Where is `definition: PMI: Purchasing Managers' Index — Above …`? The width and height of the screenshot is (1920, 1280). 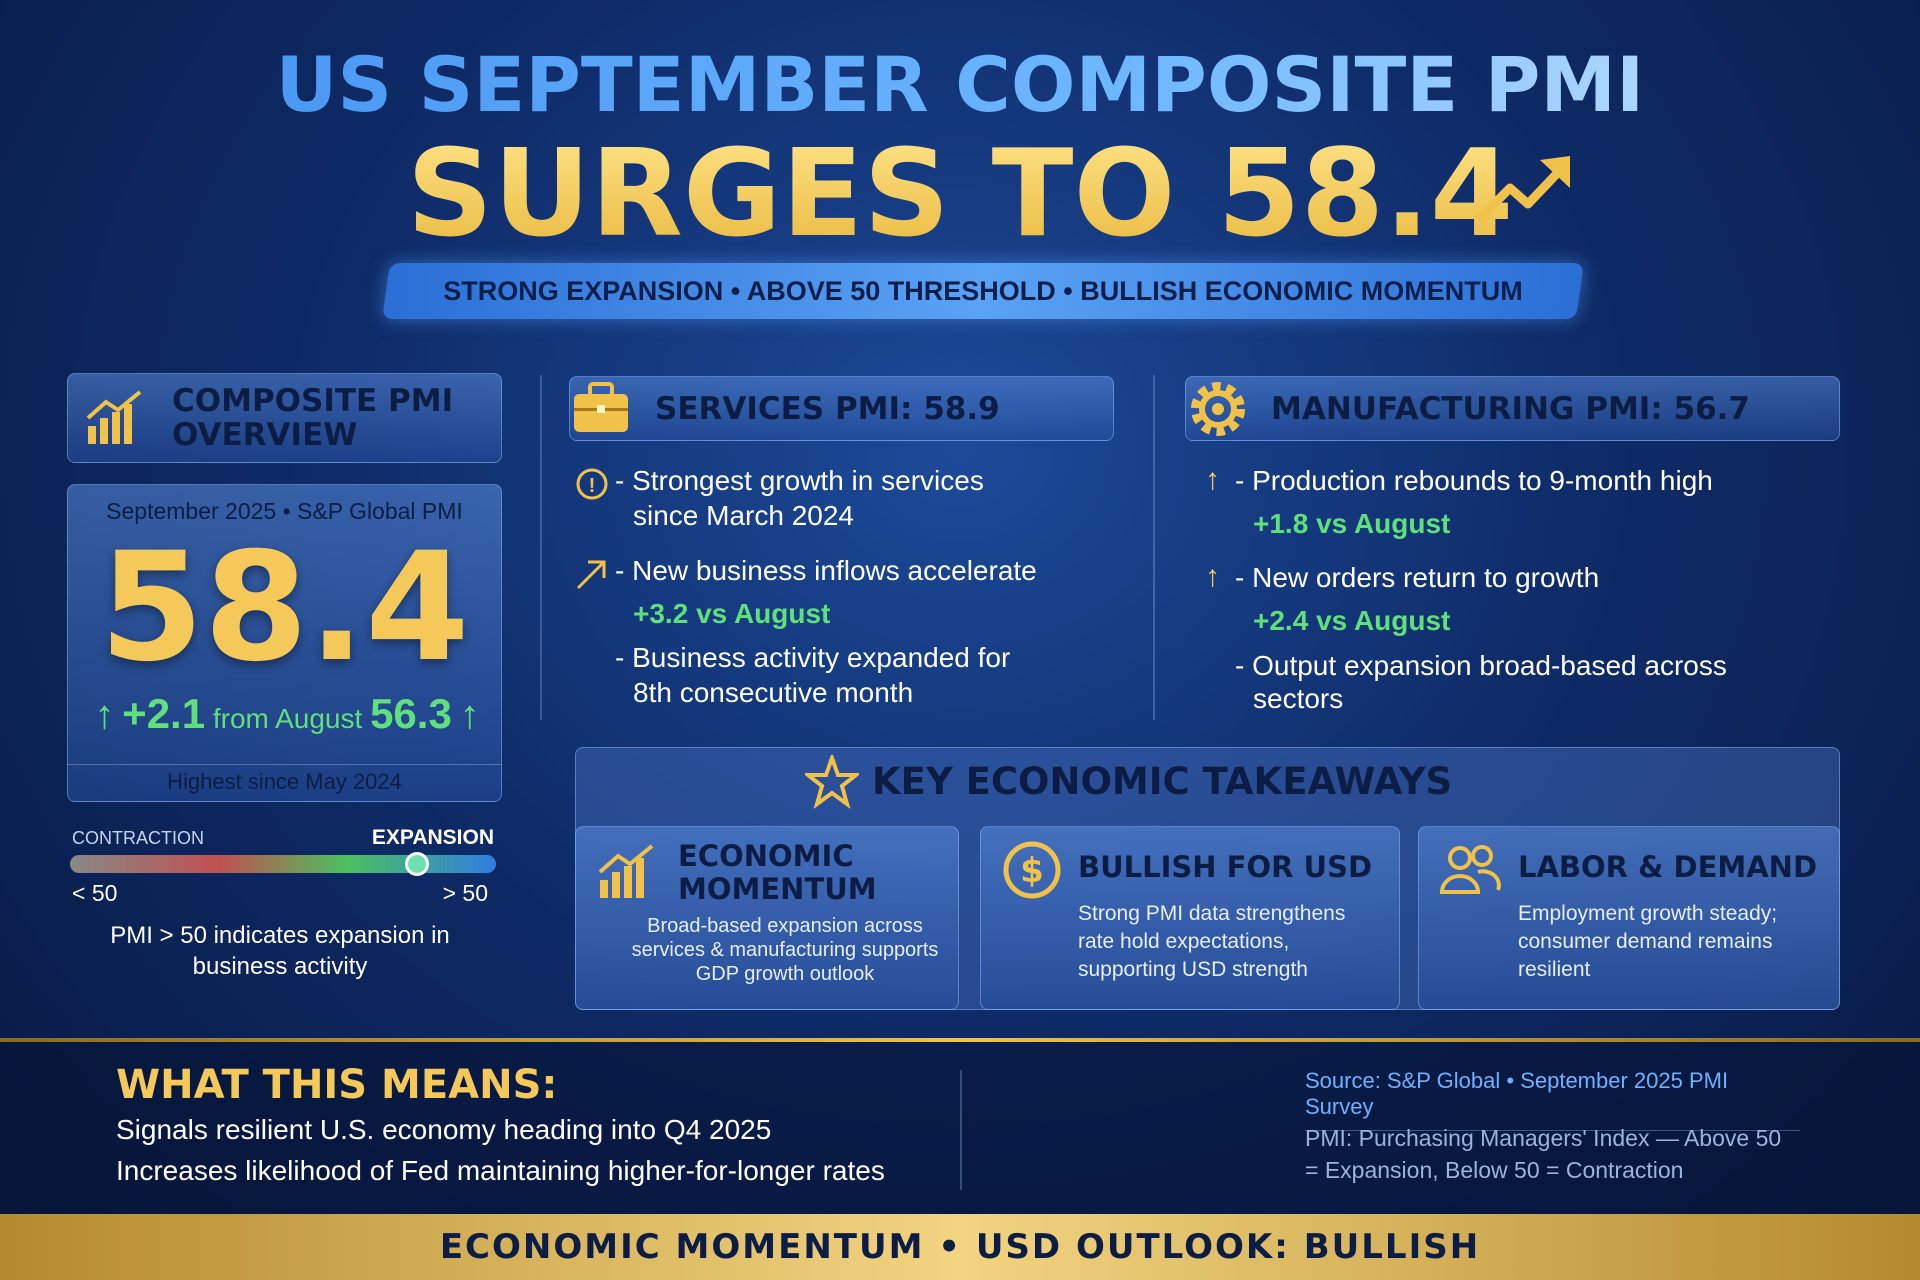
definition: PMI: Purchasing Managers' Index — Above … is located at coordinates (1543, 1154).